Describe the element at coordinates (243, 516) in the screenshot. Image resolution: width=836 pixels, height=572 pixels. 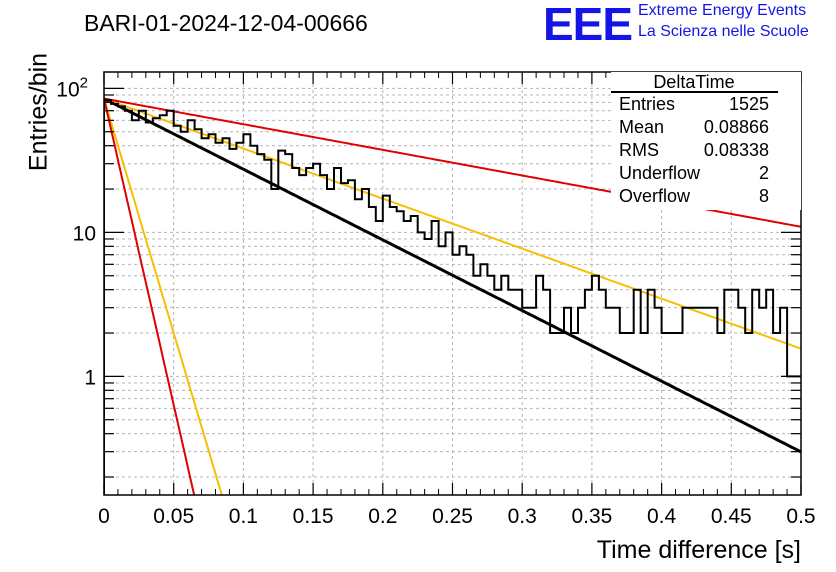
I see `x-tick-label: 0.1` at that location.